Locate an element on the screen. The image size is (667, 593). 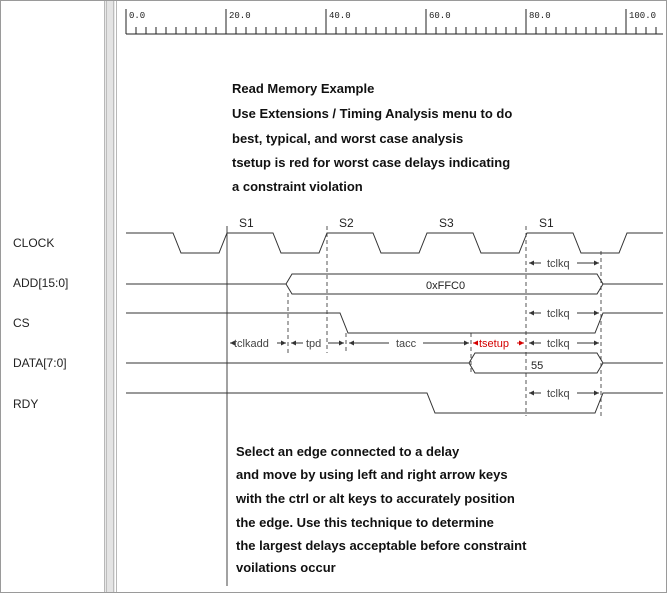
delay-label-tsetup: tsetup is located at coordinates (494, 344).